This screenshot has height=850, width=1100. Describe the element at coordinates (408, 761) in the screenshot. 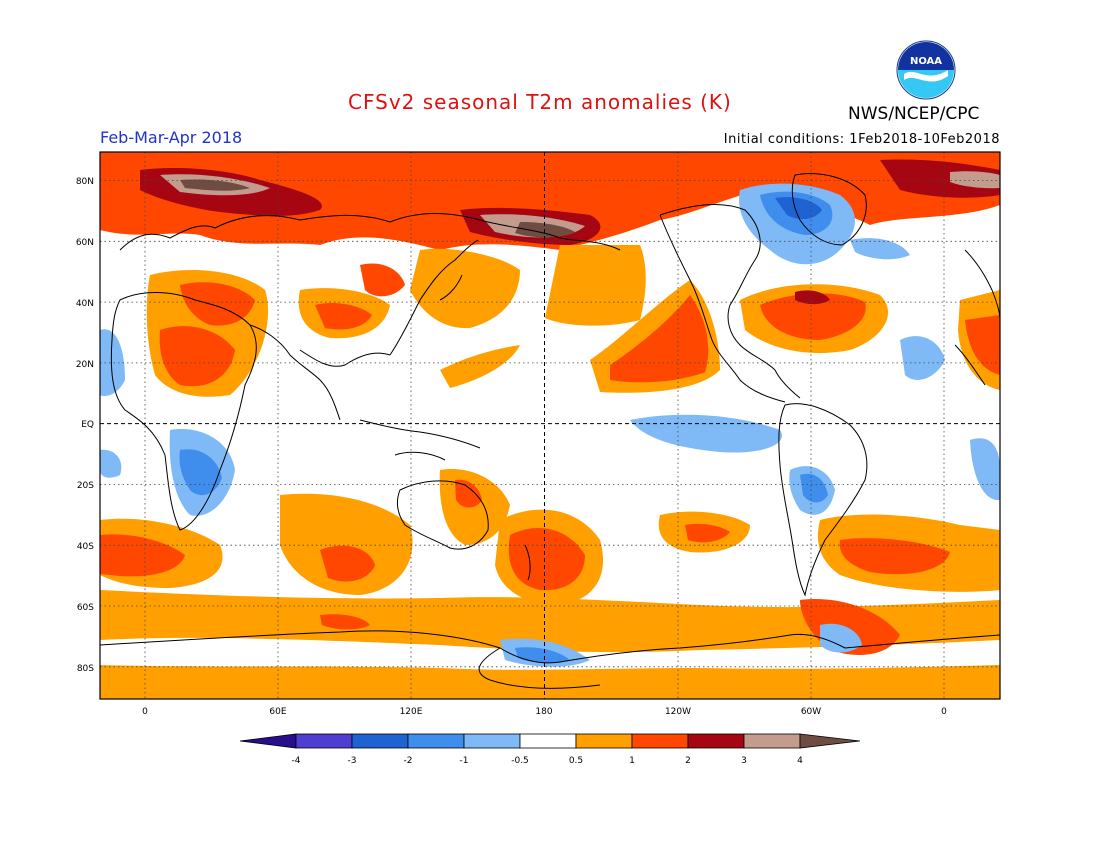

I see `colorbar-tick: -2` at that location.